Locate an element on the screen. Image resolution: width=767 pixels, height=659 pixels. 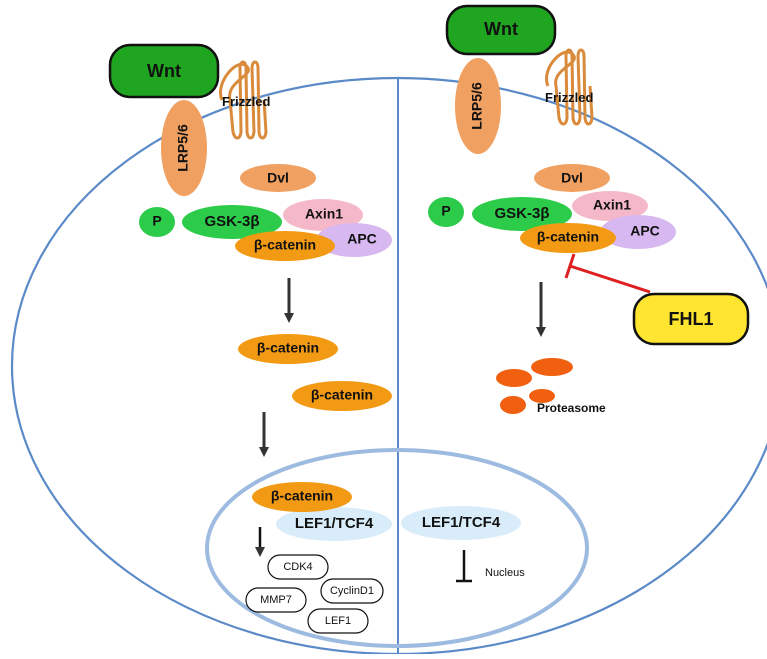
left-gsk3b-label: GSK-3β is located at coordinates (232, 221).